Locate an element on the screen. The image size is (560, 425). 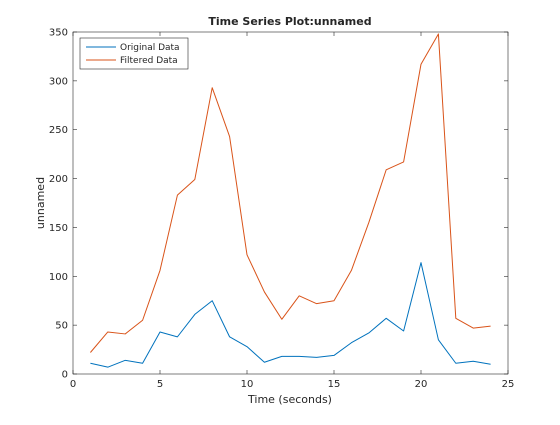
y-axis-label: unnamed is located at coordinates (40, 203).